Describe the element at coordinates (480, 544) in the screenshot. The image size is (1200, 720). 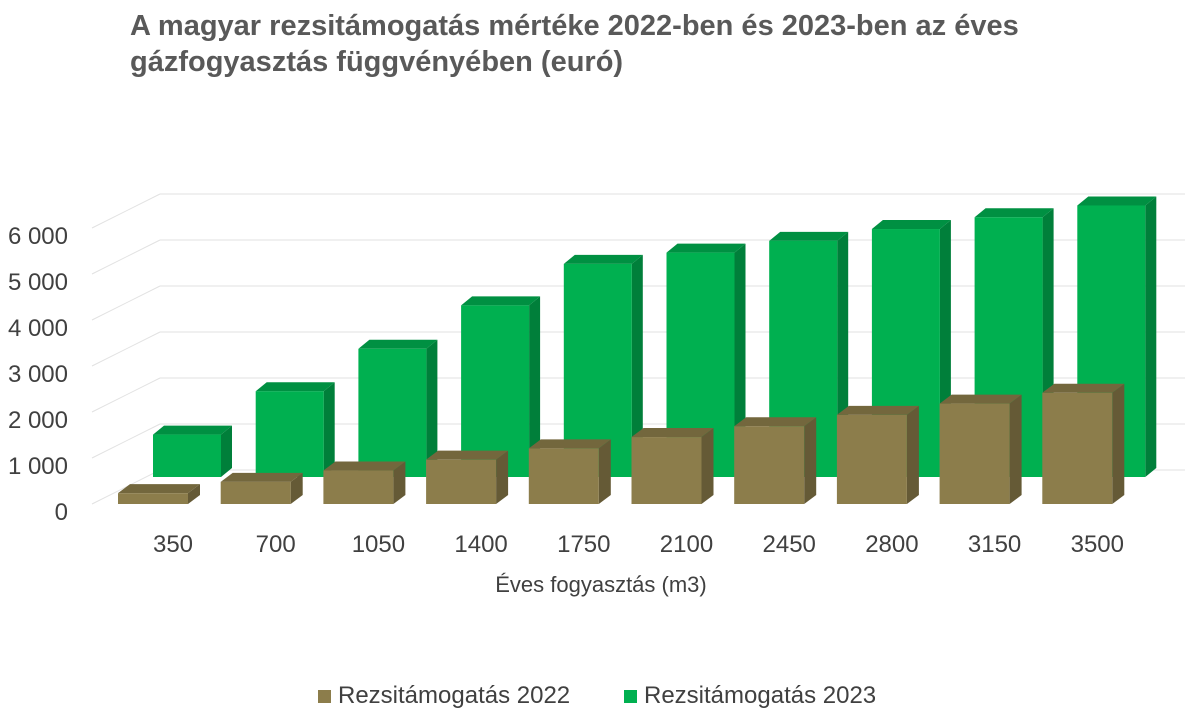
I see `x-tick-label: 1400` at that location.